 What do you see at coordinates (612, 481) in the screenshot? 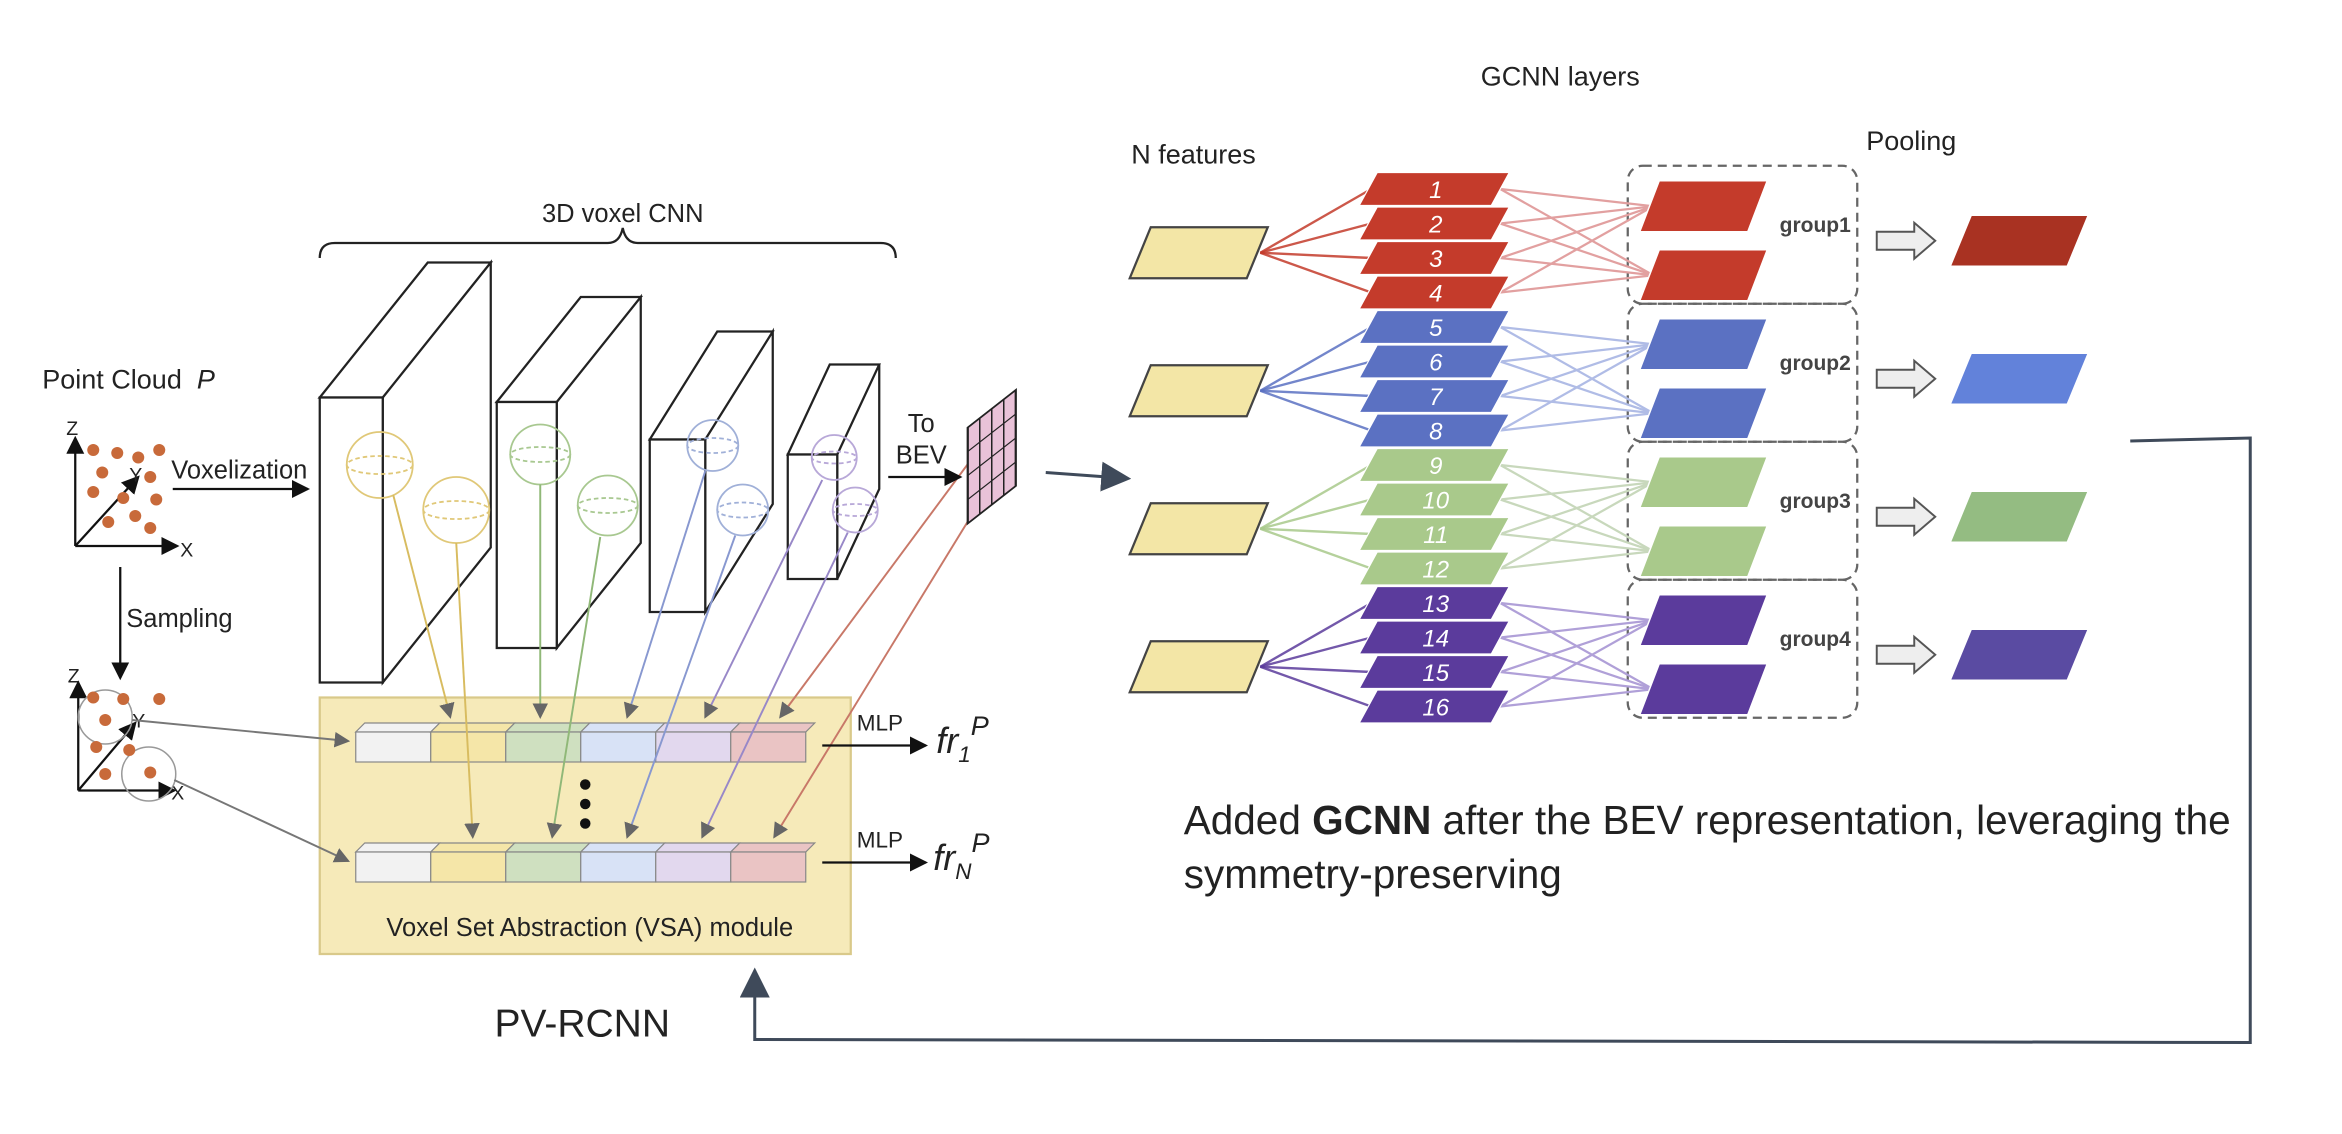
I see `spheres` at bounding box center [612, 481].